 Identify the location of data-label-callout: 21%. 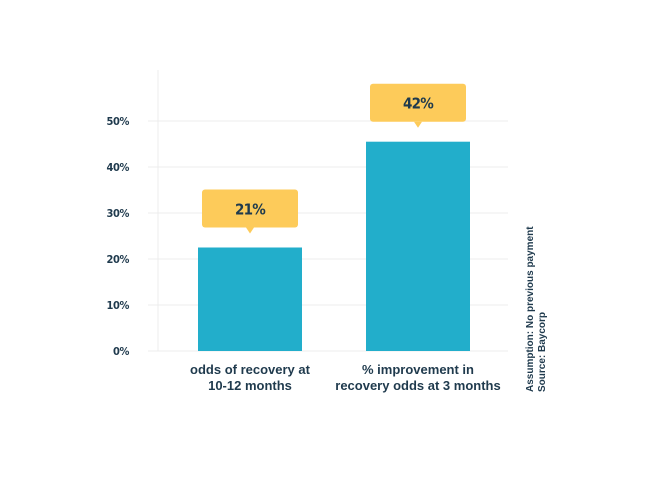
(250, 211).